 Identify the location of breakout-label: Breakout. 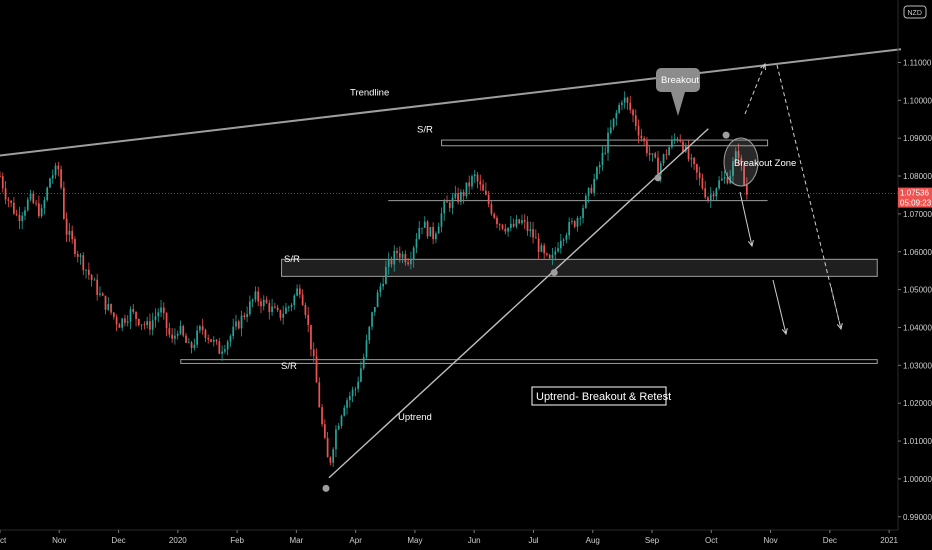
(680, 80).